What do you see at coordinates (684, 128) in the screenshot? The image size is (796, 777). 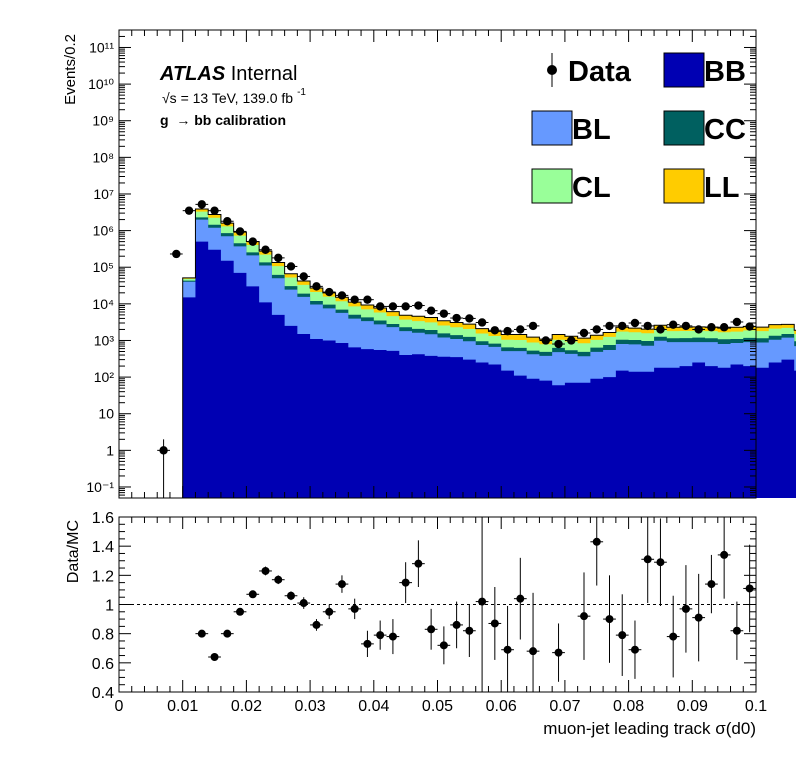 I see `legend-swatch-cc` at bounding box center [684, 128].